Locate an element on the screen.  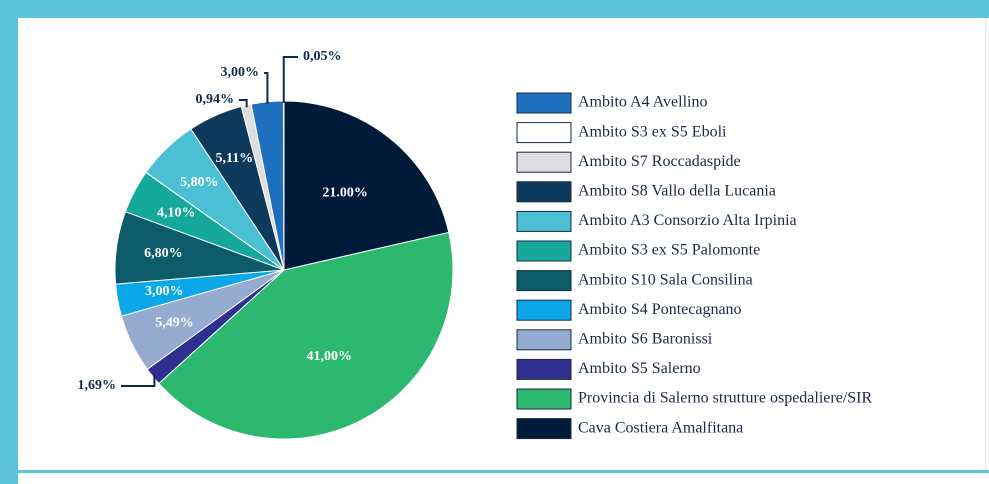
legend-label: Ambito A4 Avellino is located at coordinates (642, 102).